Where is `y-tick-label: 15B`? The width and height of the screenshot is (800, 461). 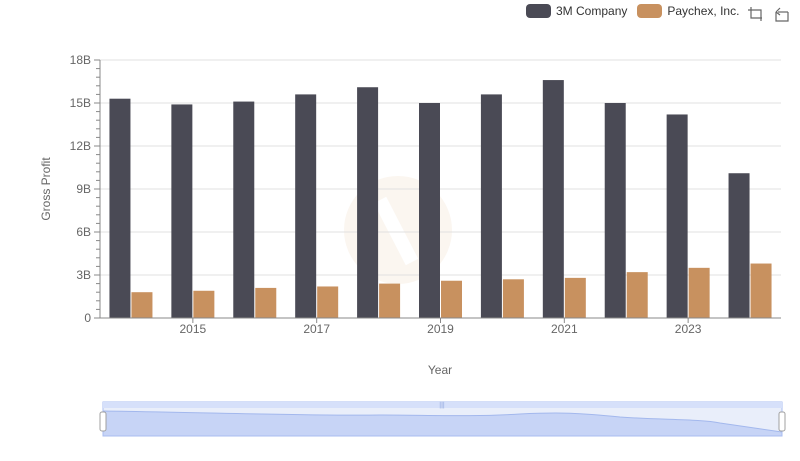 y-tick-label: 15B is located at coordinates (80, 103).